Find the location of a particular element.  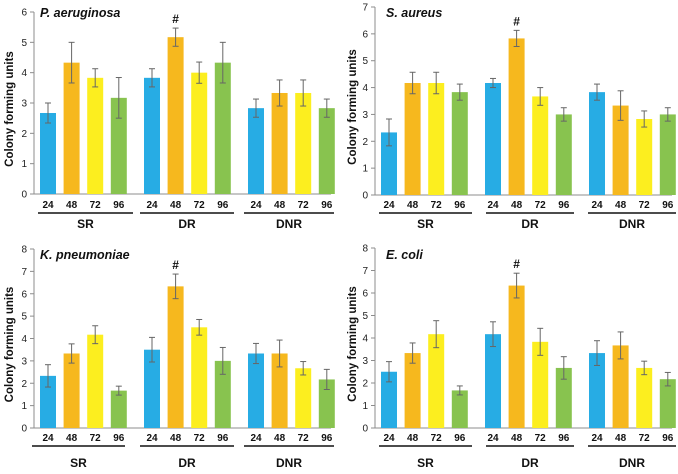

y-axis-label: Colony forming units is located at coordinates (10, 345).